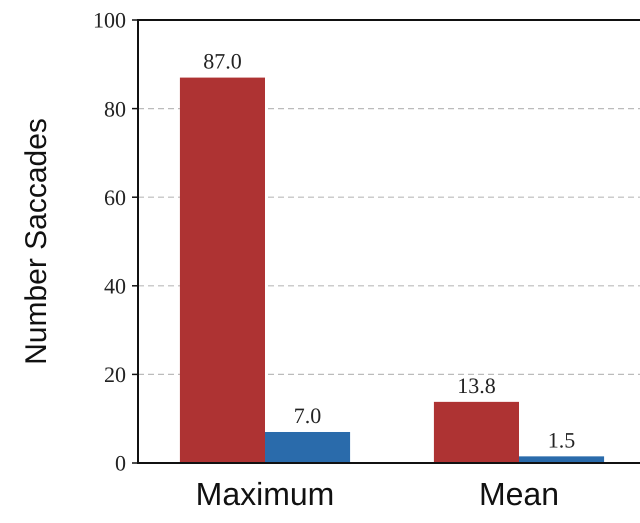 This screenshot has width=640, height=523. What do you see at coordinates (308, 415) in the screenshot?
I see `data-label: 7.0` at bounding box center [308, 415].